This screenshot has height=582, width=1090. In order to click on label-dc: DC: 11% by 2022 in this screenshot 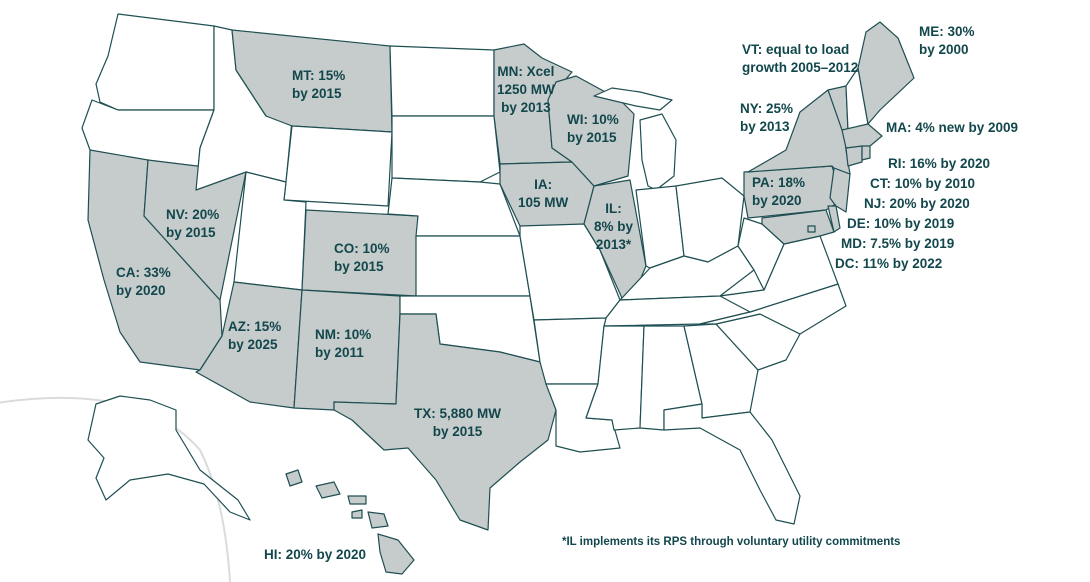, I will do `click(889, 263)`.